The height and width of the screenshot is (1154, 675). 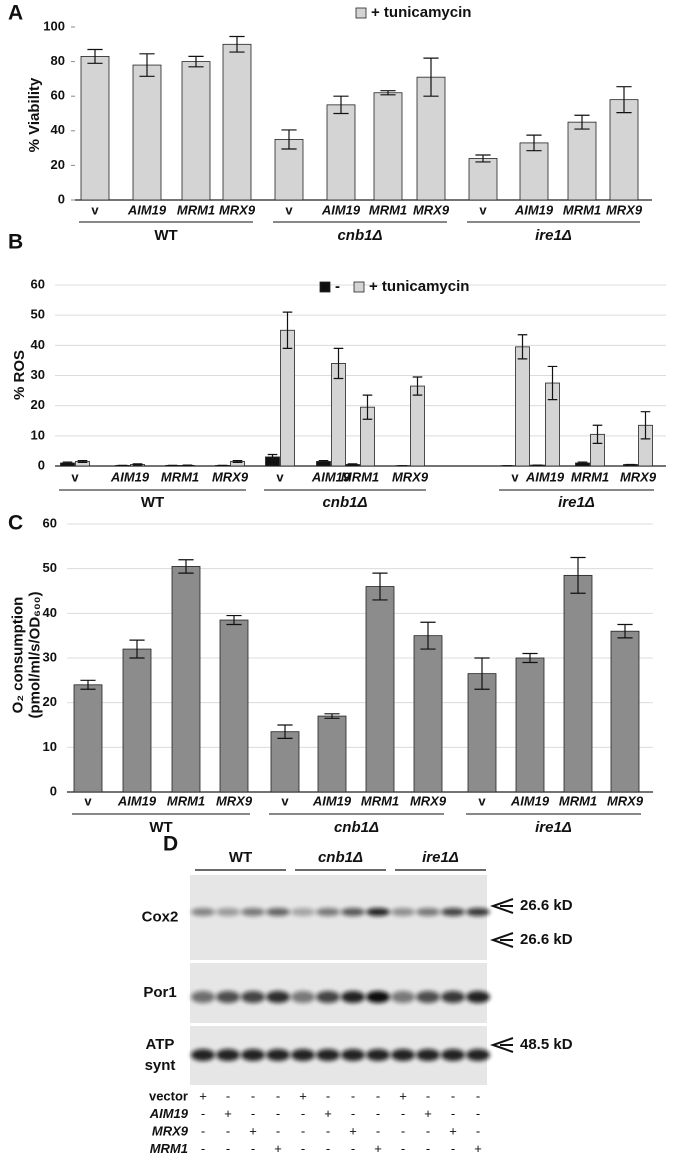 What do you see at coordinates (160, 1044) in the screenshot?
I see `row-label: ATP` at bounding box center [160, 1044].